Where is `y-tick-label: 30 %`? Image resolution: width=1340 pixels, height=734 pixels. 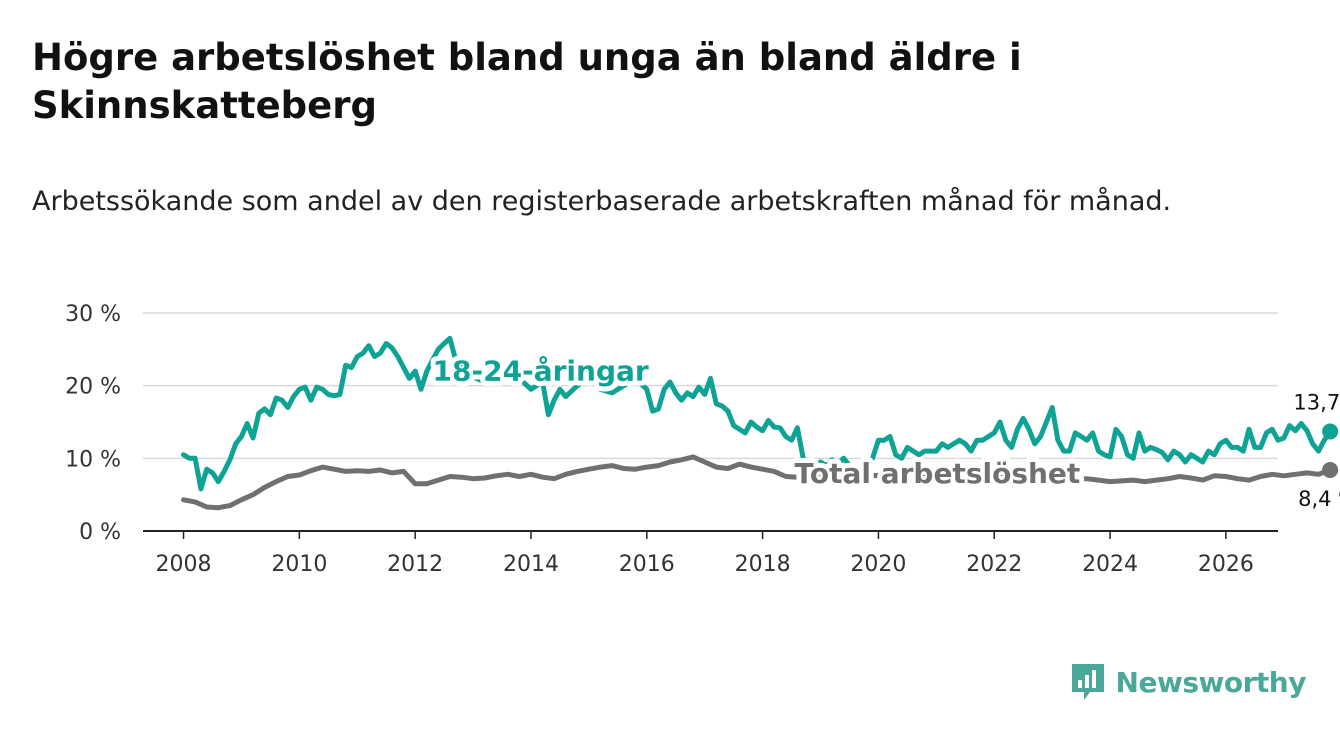 y-tick-label: 30 % is located at coordinates (93, 314).